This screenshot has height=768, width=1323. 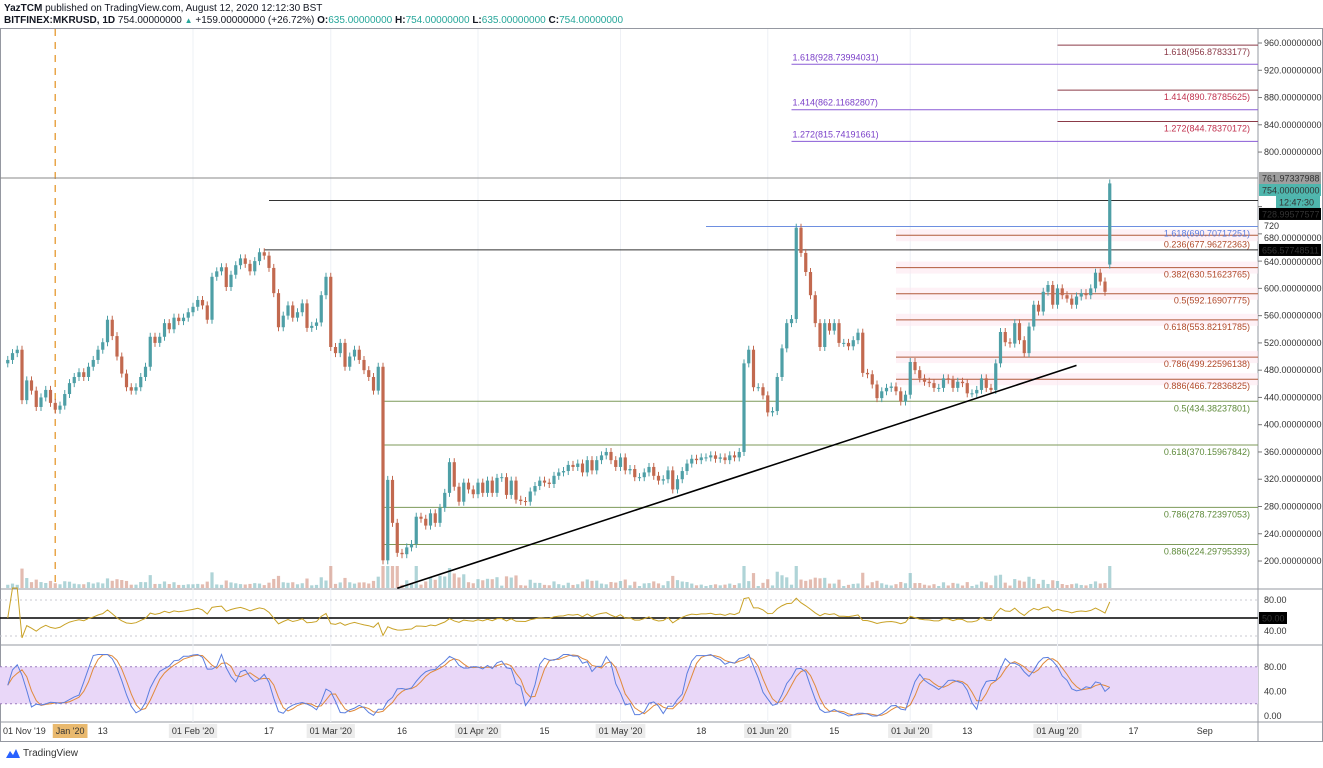 I want to click on price-tick-label: 320.00000000, so click(x=1293, y=479).